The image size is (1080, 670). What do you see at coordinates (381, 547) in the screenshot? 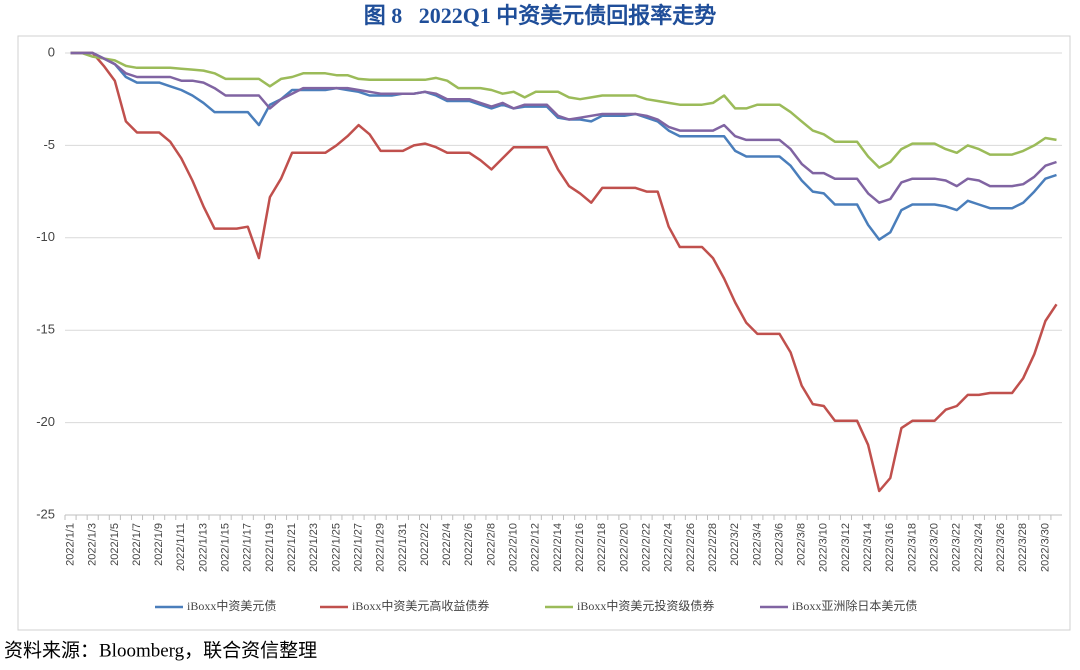
I see `x-tick-label: 2022/1/29` at bounding box center [381, 547].